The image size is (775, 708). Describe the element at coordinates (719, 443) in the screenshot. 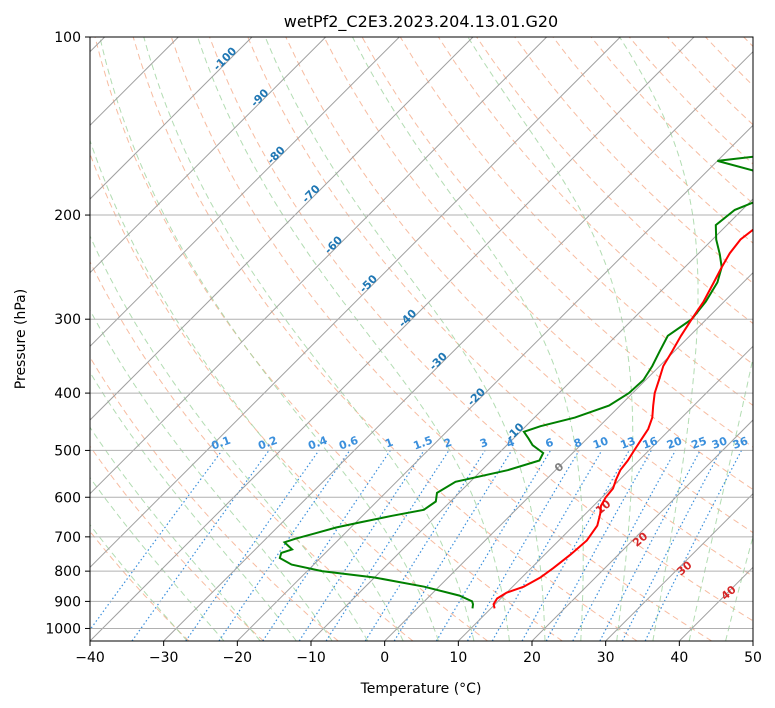

I see `mixing-ratio-label: 30` at that location.